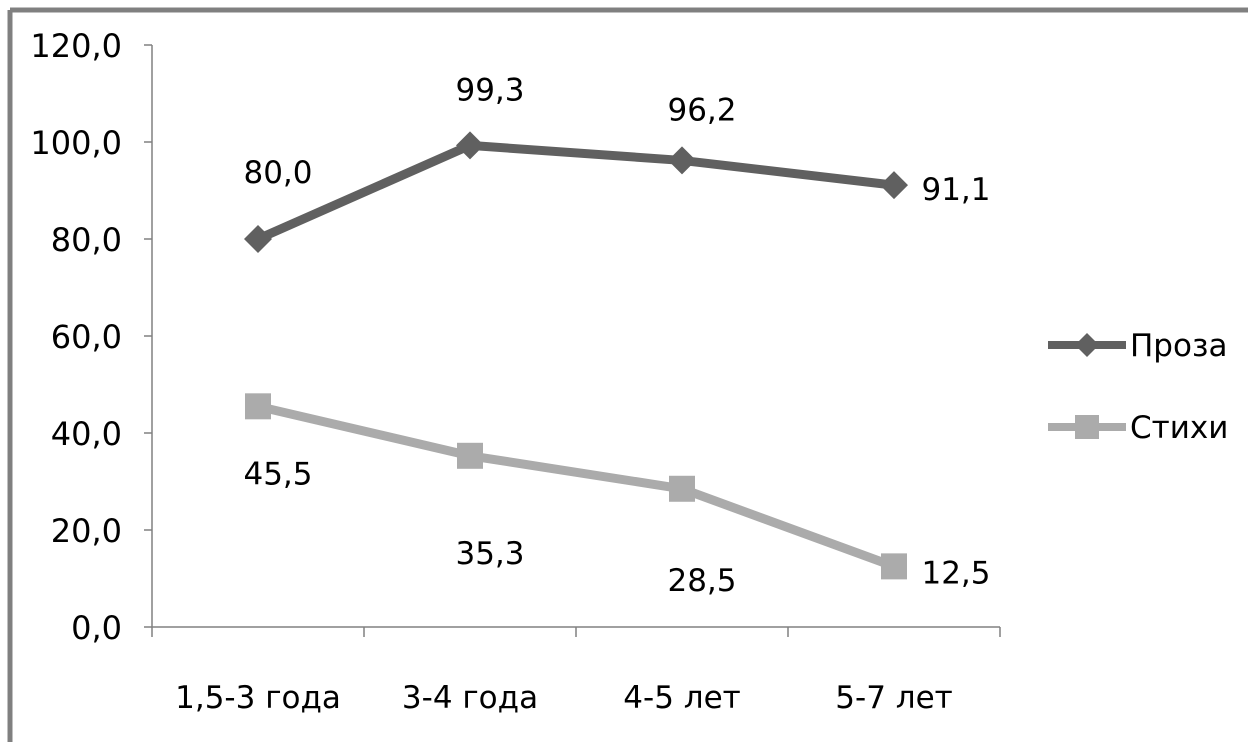 The height and width of the screenshot is (746, 1248). Describe the element at coordinates (701, 581) in the screenshot. I see `data-label: 28,5` at that location.